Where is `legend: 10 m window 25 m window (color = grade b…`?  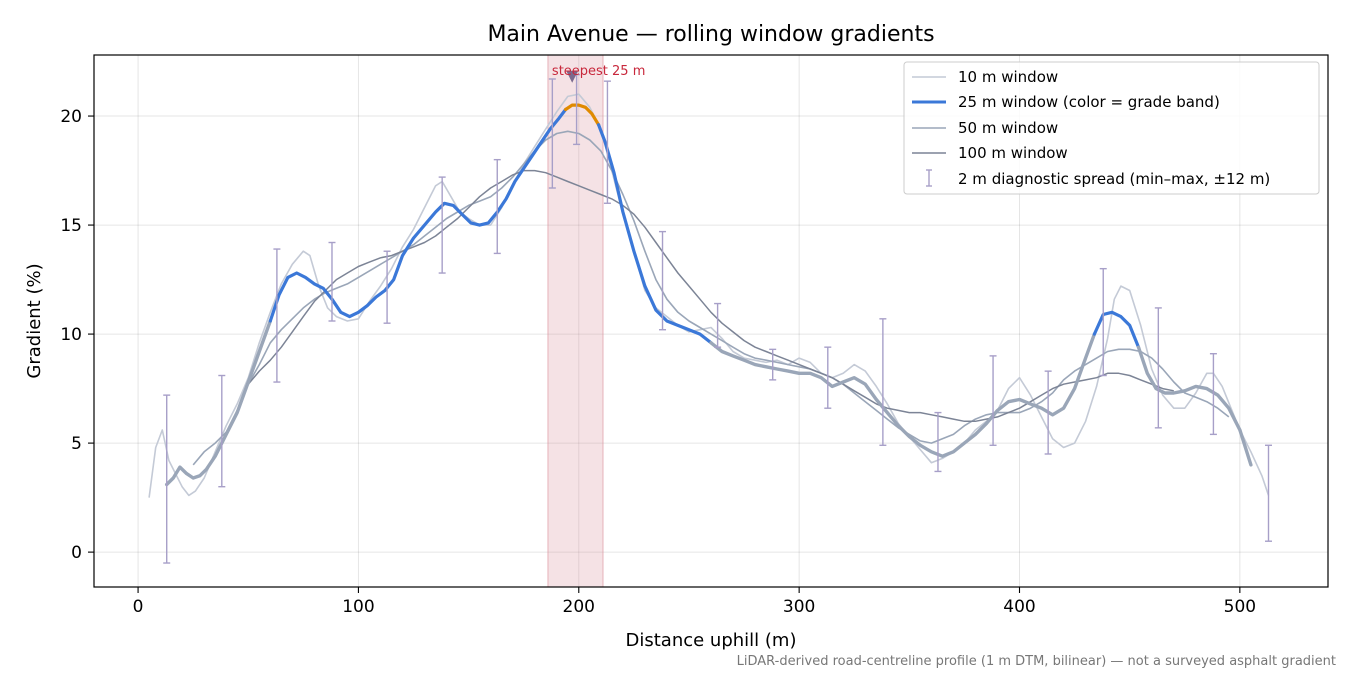
legend: 10 m window 25 m window (color = grade b… is located at coordinates (1111, 128).